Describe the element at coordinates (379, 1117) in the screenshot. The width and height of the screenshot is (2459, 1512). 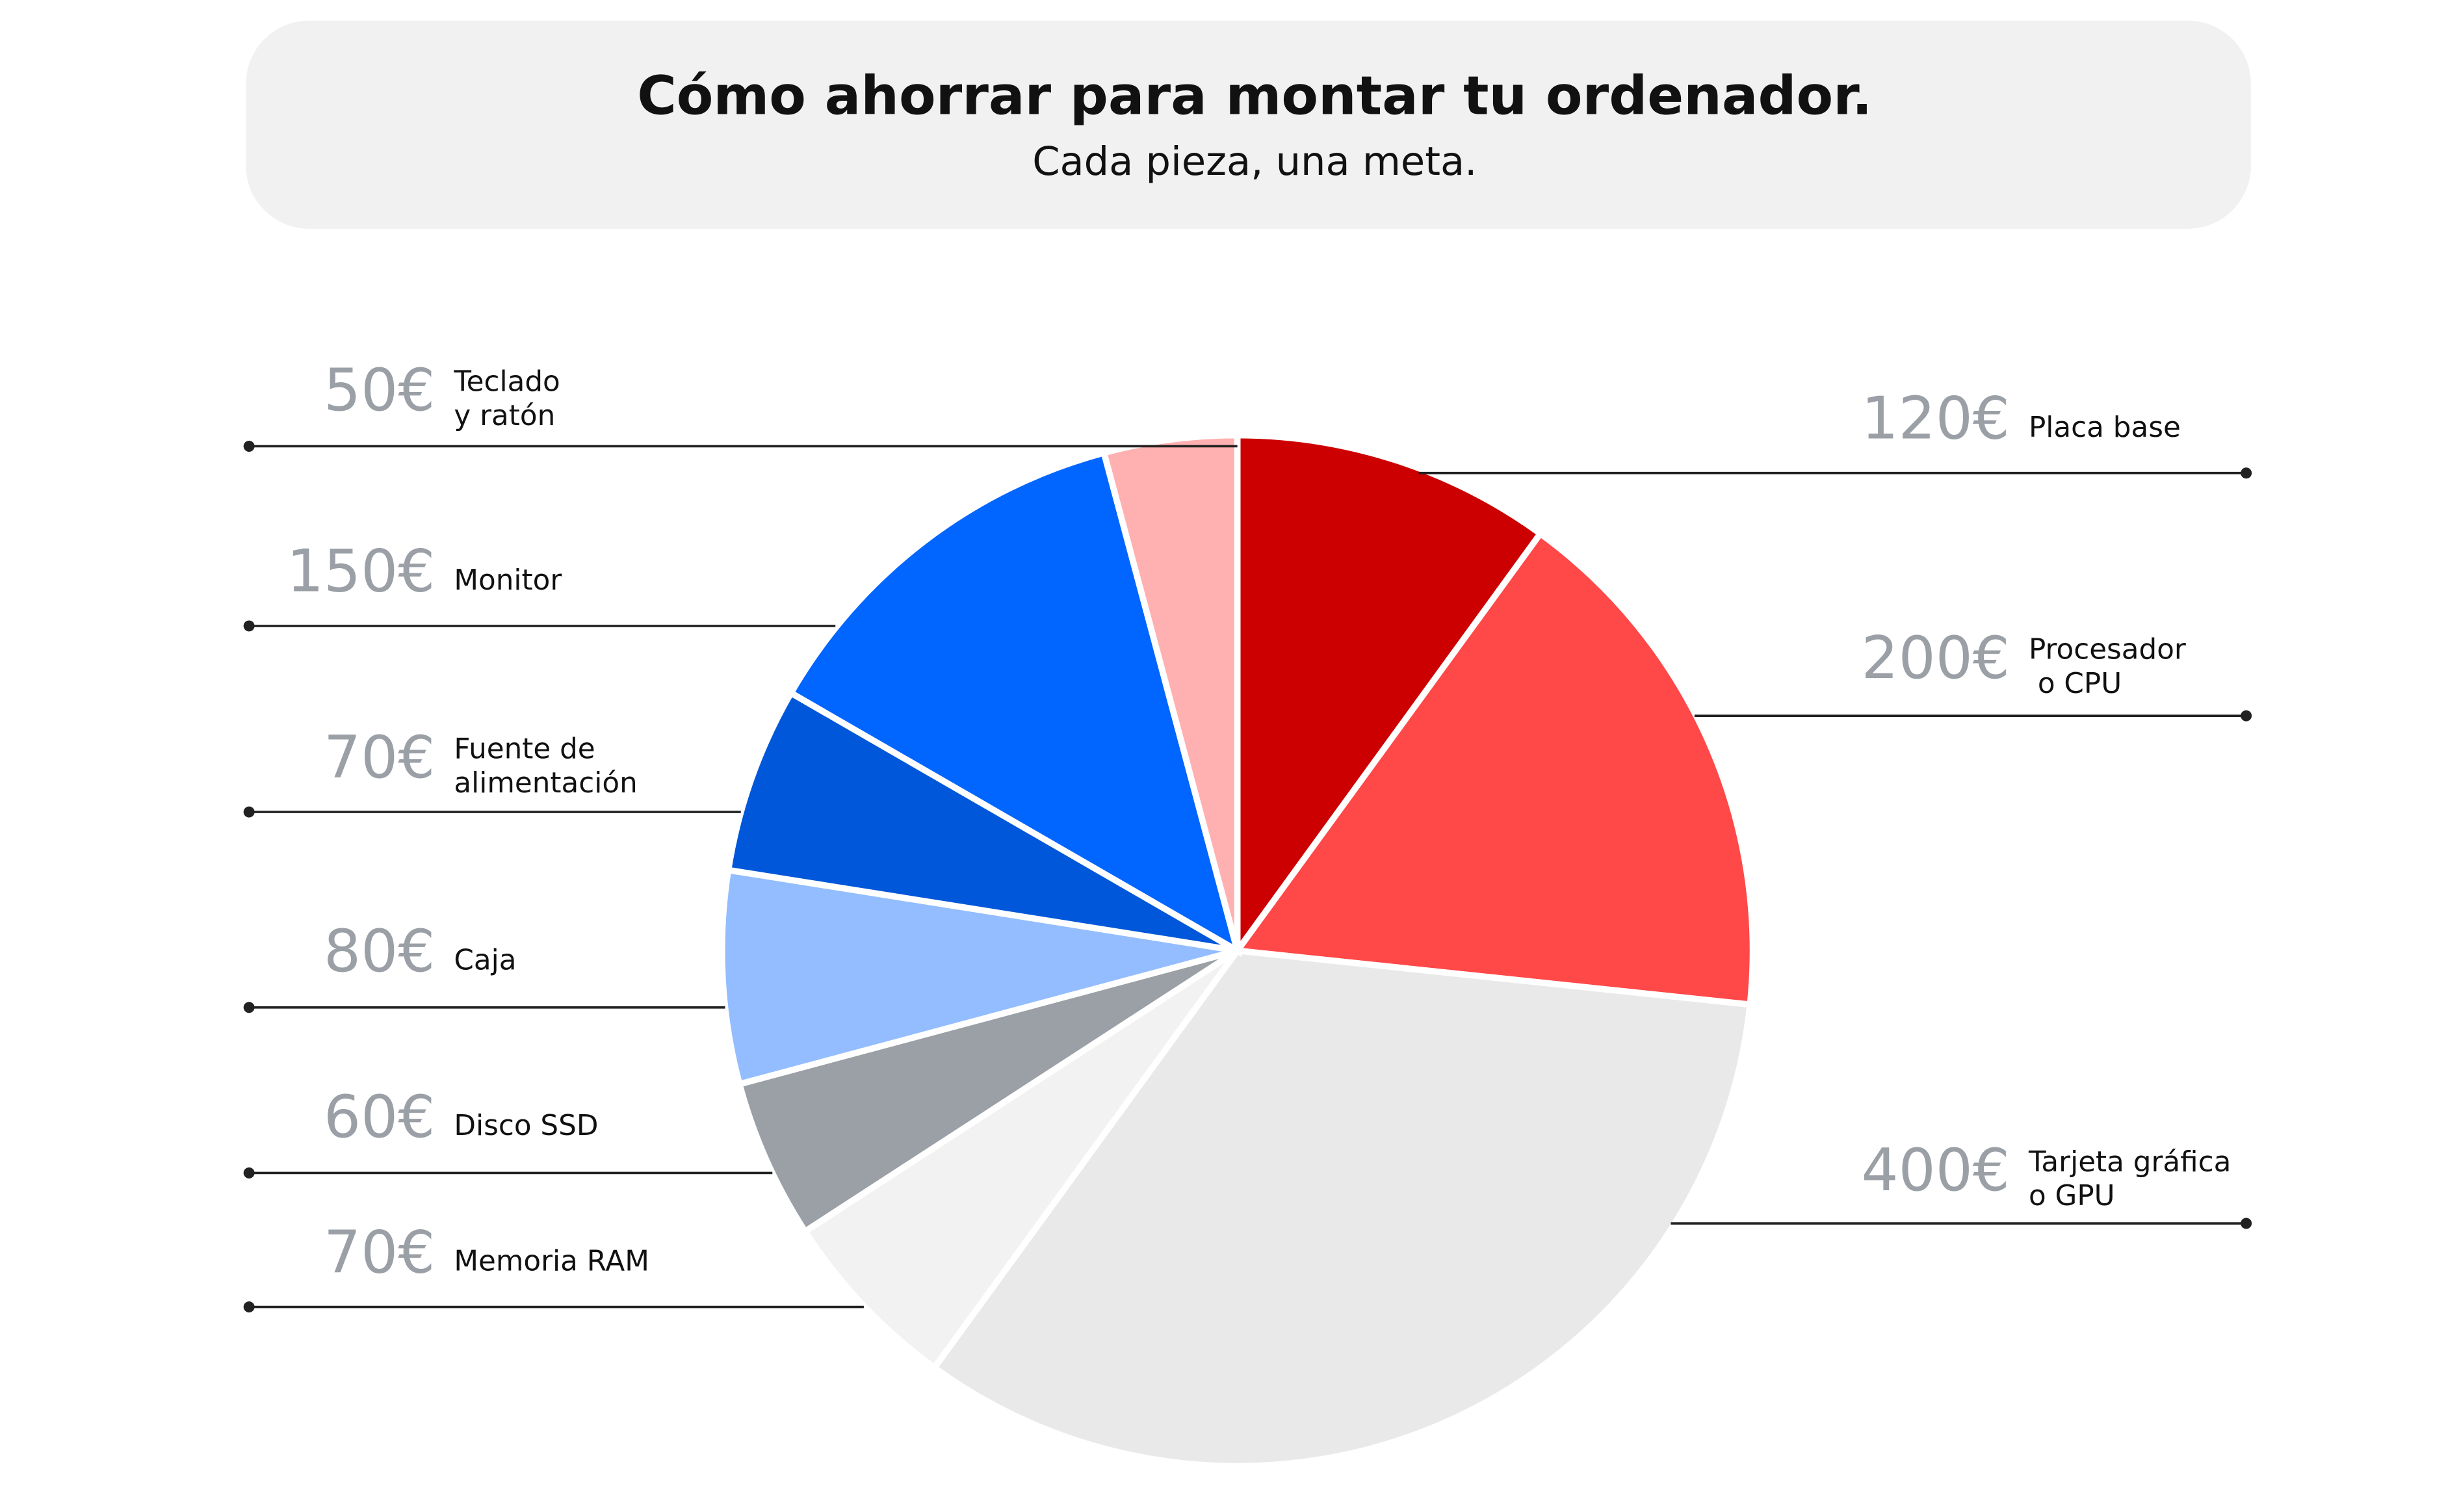
I see `value-label: 60€` at that location.